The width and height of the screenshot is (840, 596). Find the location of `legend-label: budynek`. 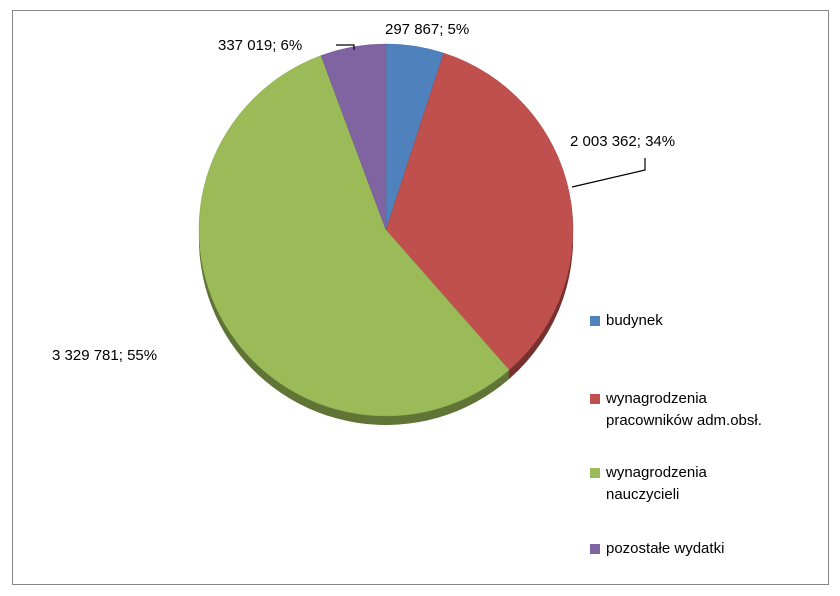

legend-label: budynek is located at coordinates (634, 320).